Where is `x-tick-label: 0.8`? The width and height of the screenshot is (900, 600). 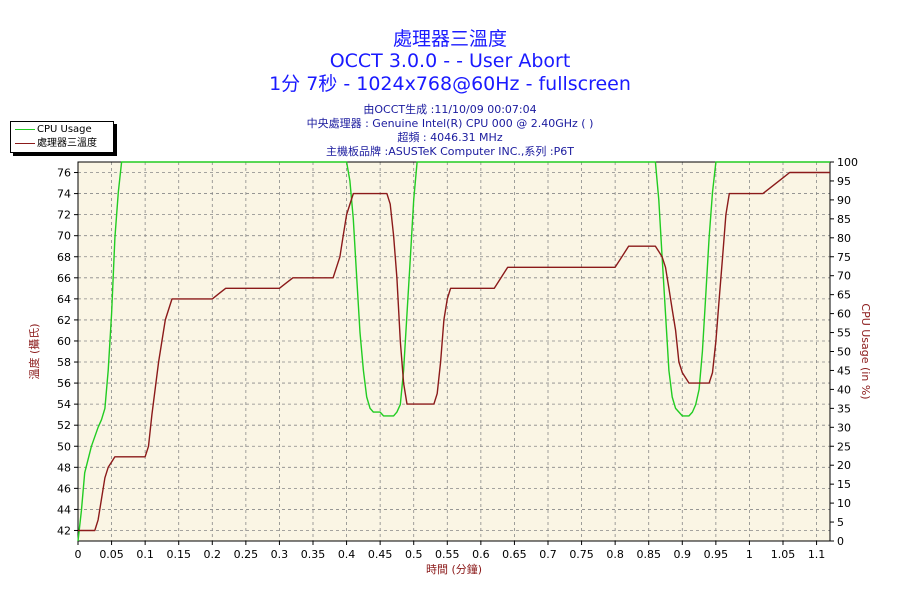 x-tick-label: 0.8 is located at coordinates (615, 554).